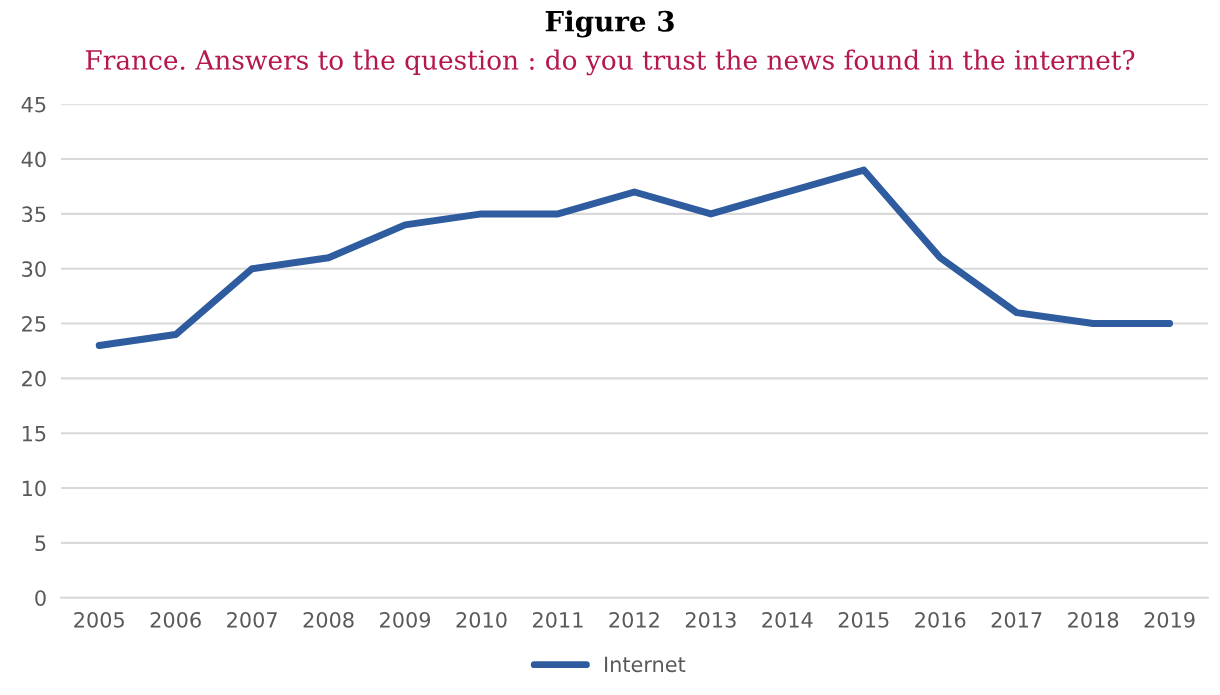 The image size is (1220, 695). Describe the element at coordinates (863, 619) in the screenshot. I see `x-tick-label: 2015` at that location.